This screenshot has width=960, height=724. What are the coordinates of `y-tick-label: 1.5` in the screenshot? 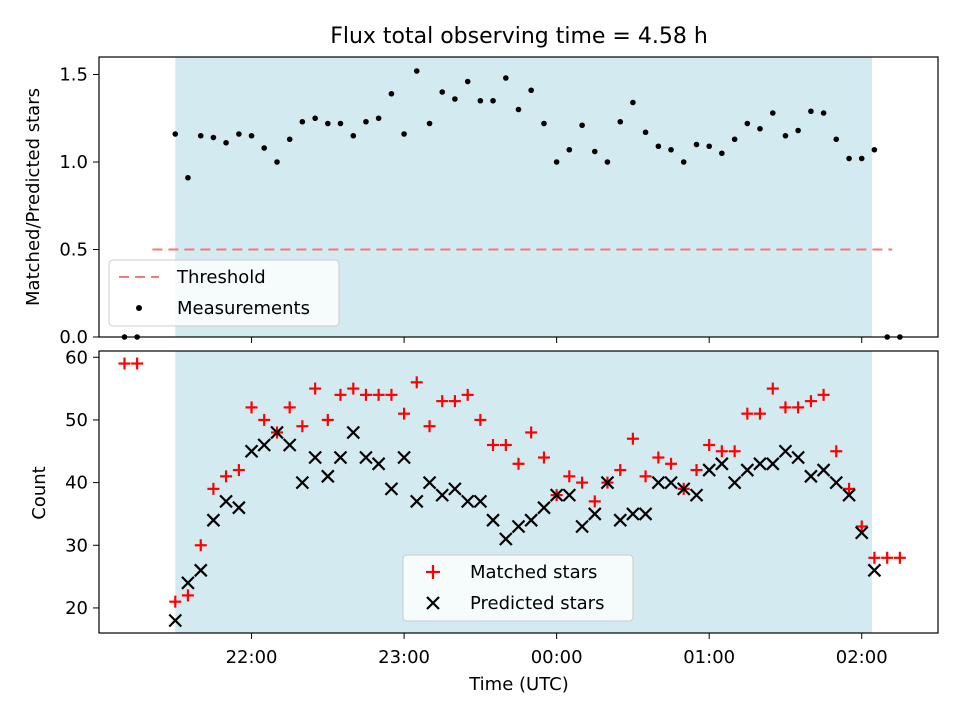 It's located at (73, 75).